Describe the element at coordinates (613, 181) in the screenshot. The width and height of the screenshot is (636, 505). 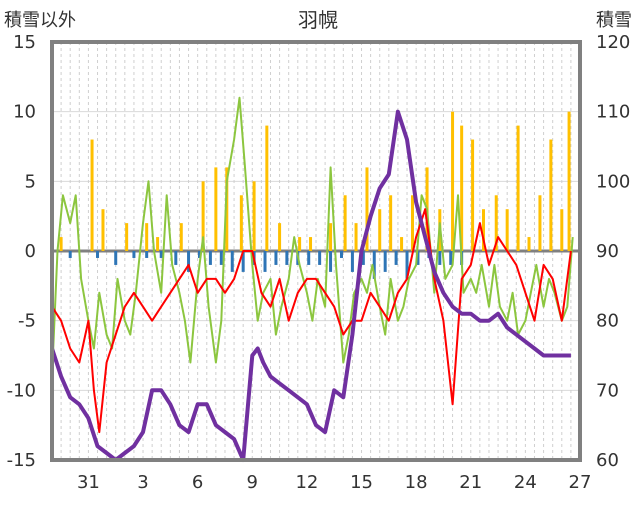
I see `right-tick-label: 100` at that location.